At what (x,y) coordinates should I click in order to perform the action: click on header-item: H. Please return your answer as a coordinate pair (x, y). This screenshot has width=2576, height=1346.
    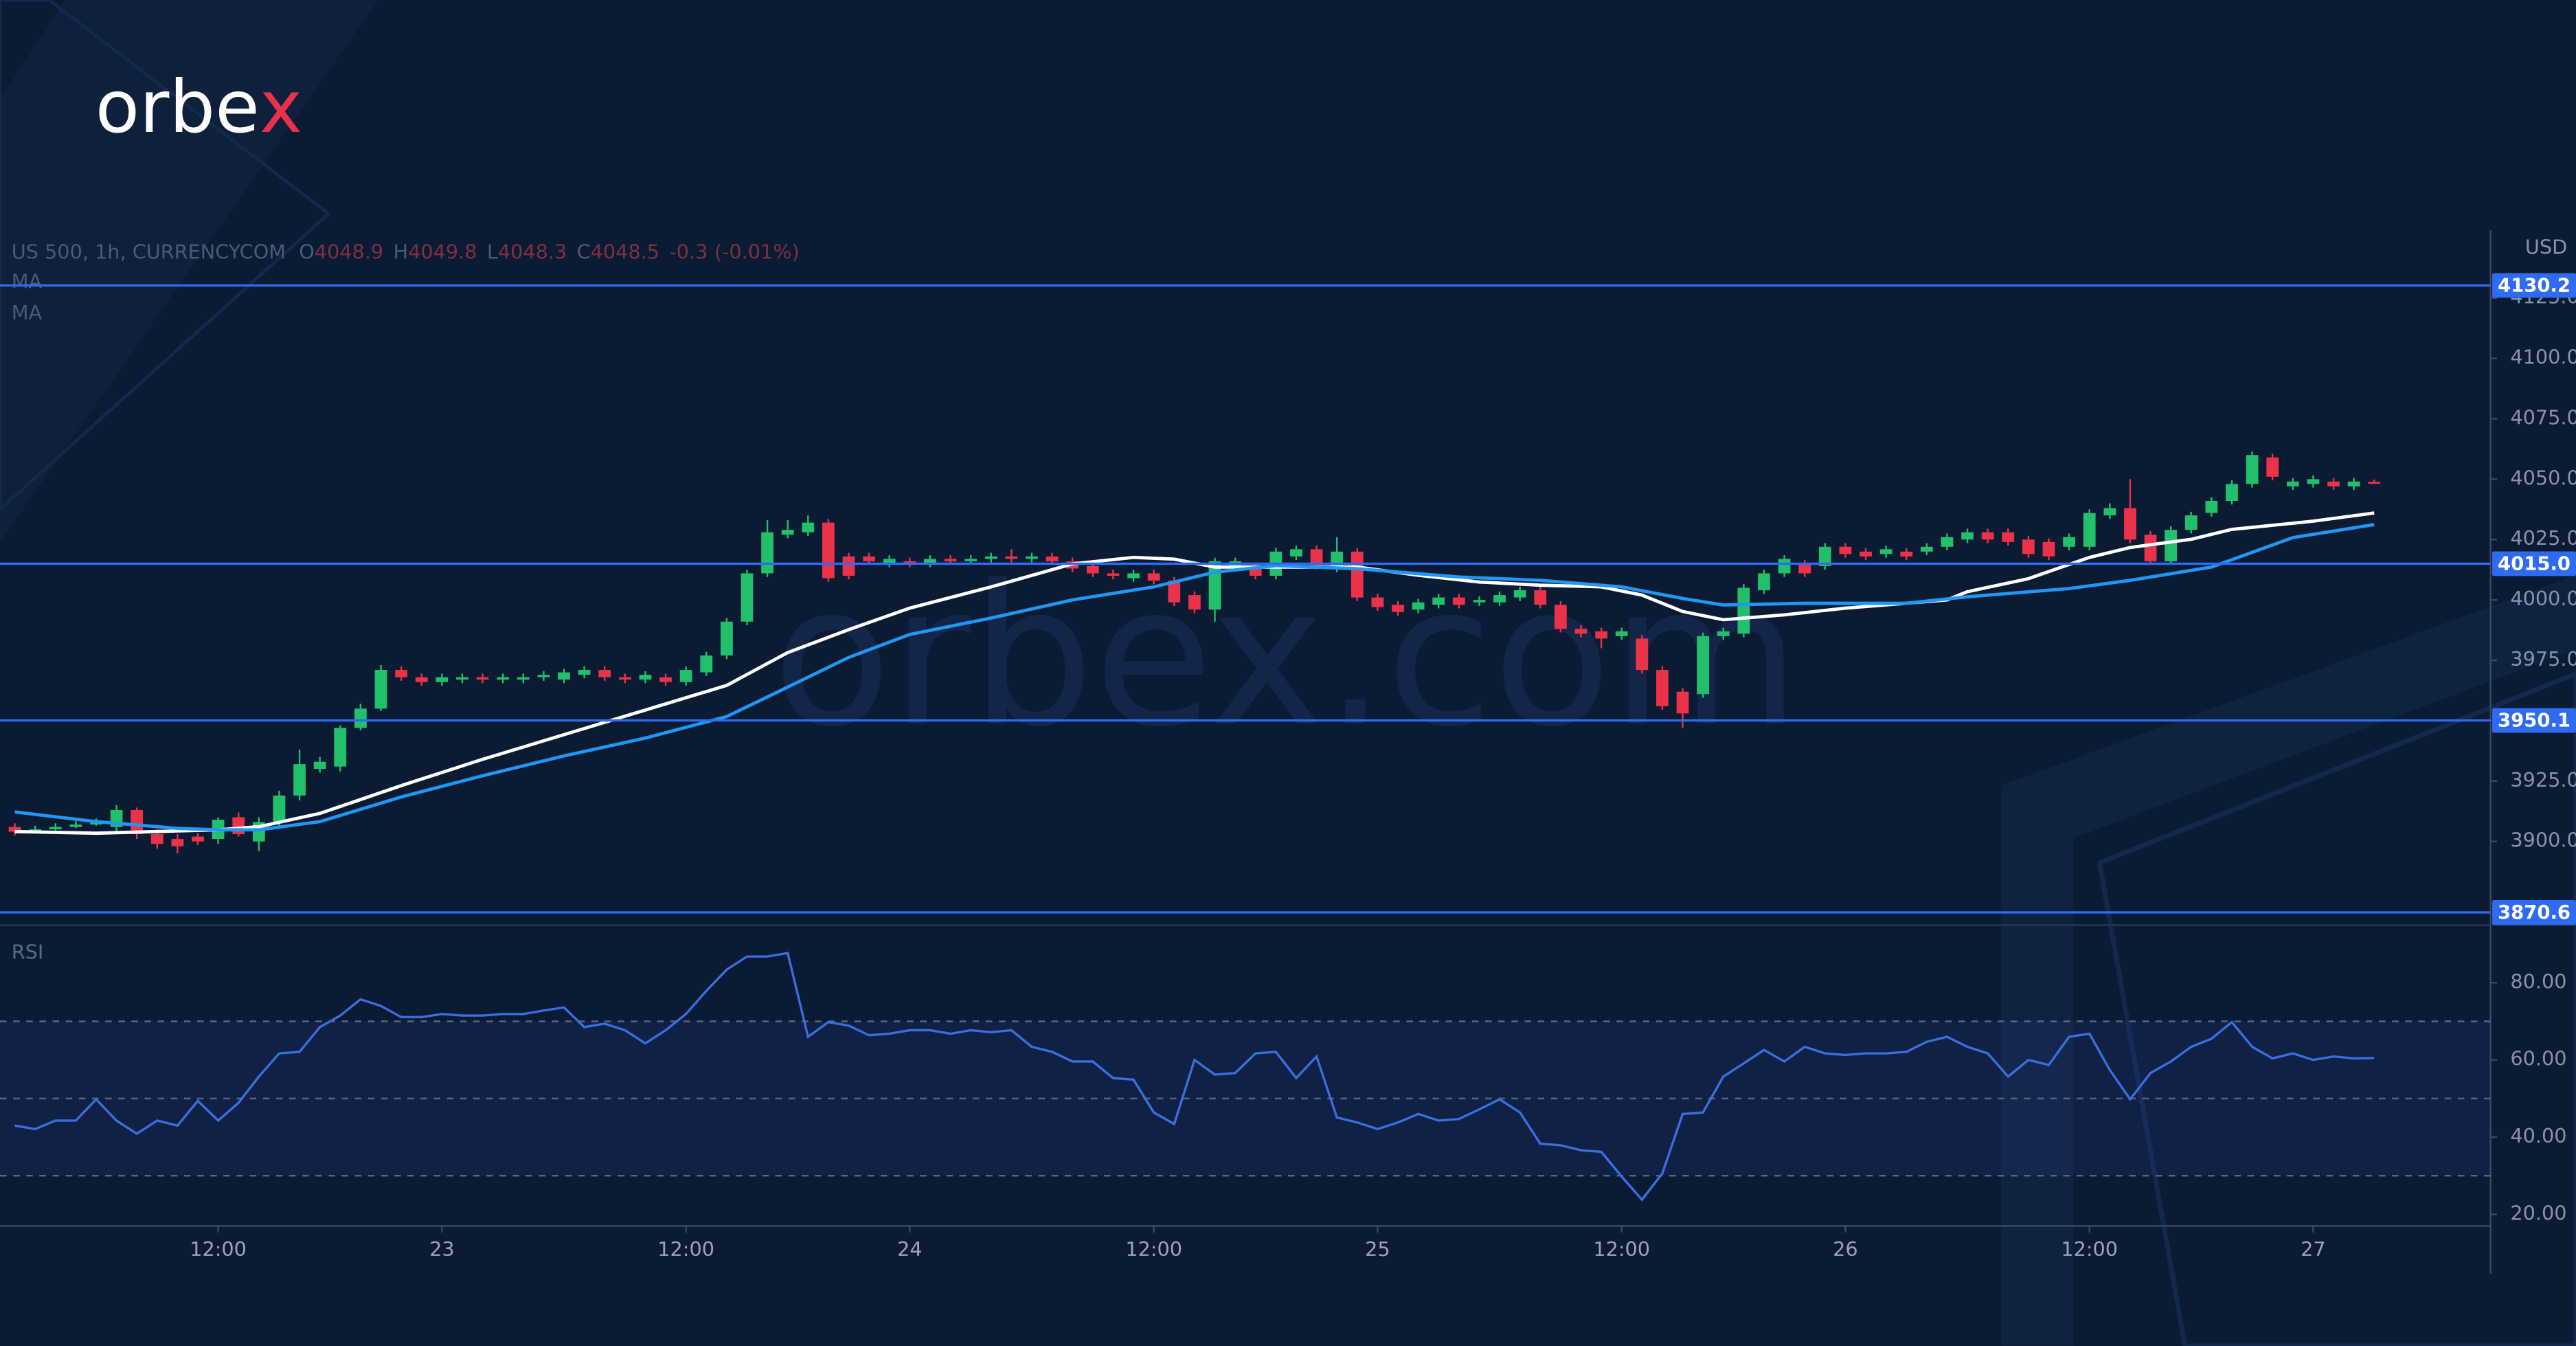
    Looking at the image, I should click on (401, 252).